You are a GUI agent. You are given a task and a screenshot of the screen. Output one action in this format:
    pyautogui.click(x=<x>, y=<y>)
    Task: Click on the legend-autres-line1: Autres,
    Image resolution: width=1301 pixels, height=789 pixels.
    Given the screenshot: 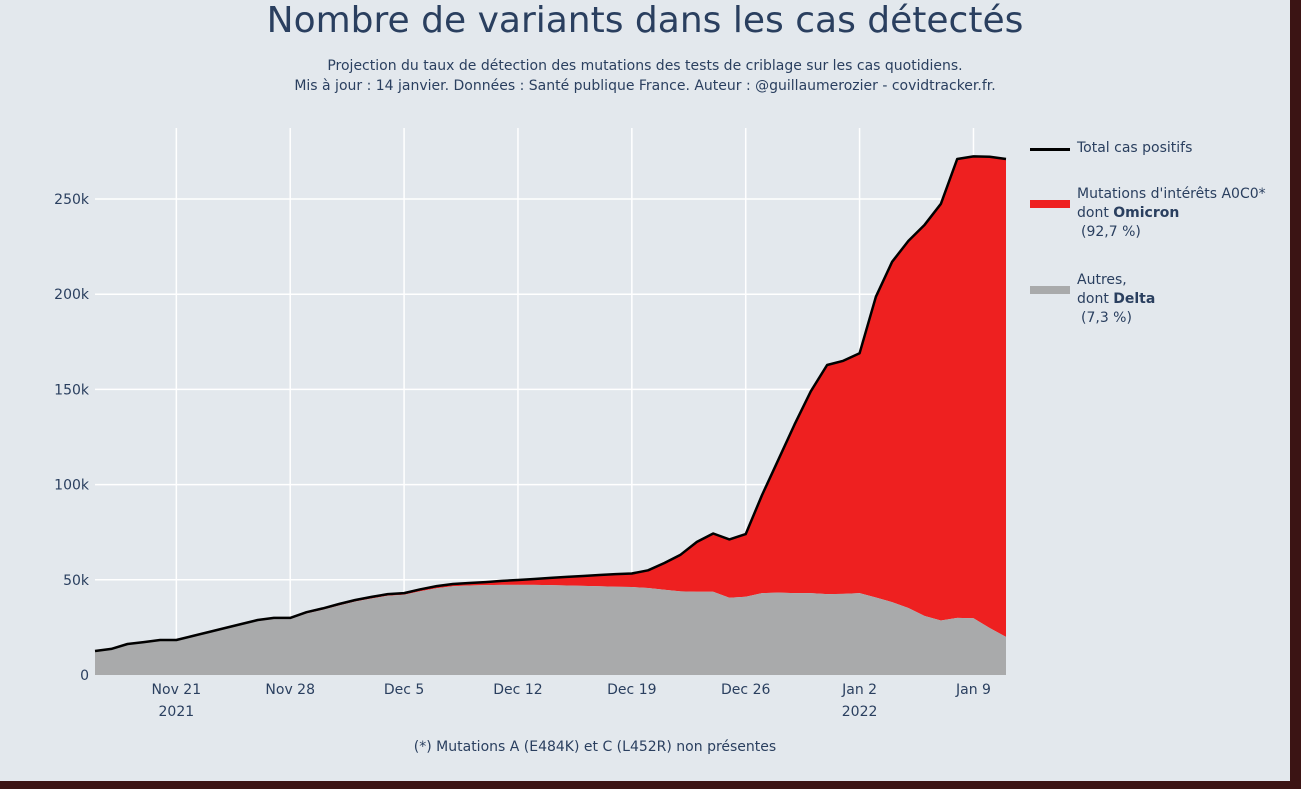 What is the action you would take?
    pyautogui.click(x=1102, y=280)
    